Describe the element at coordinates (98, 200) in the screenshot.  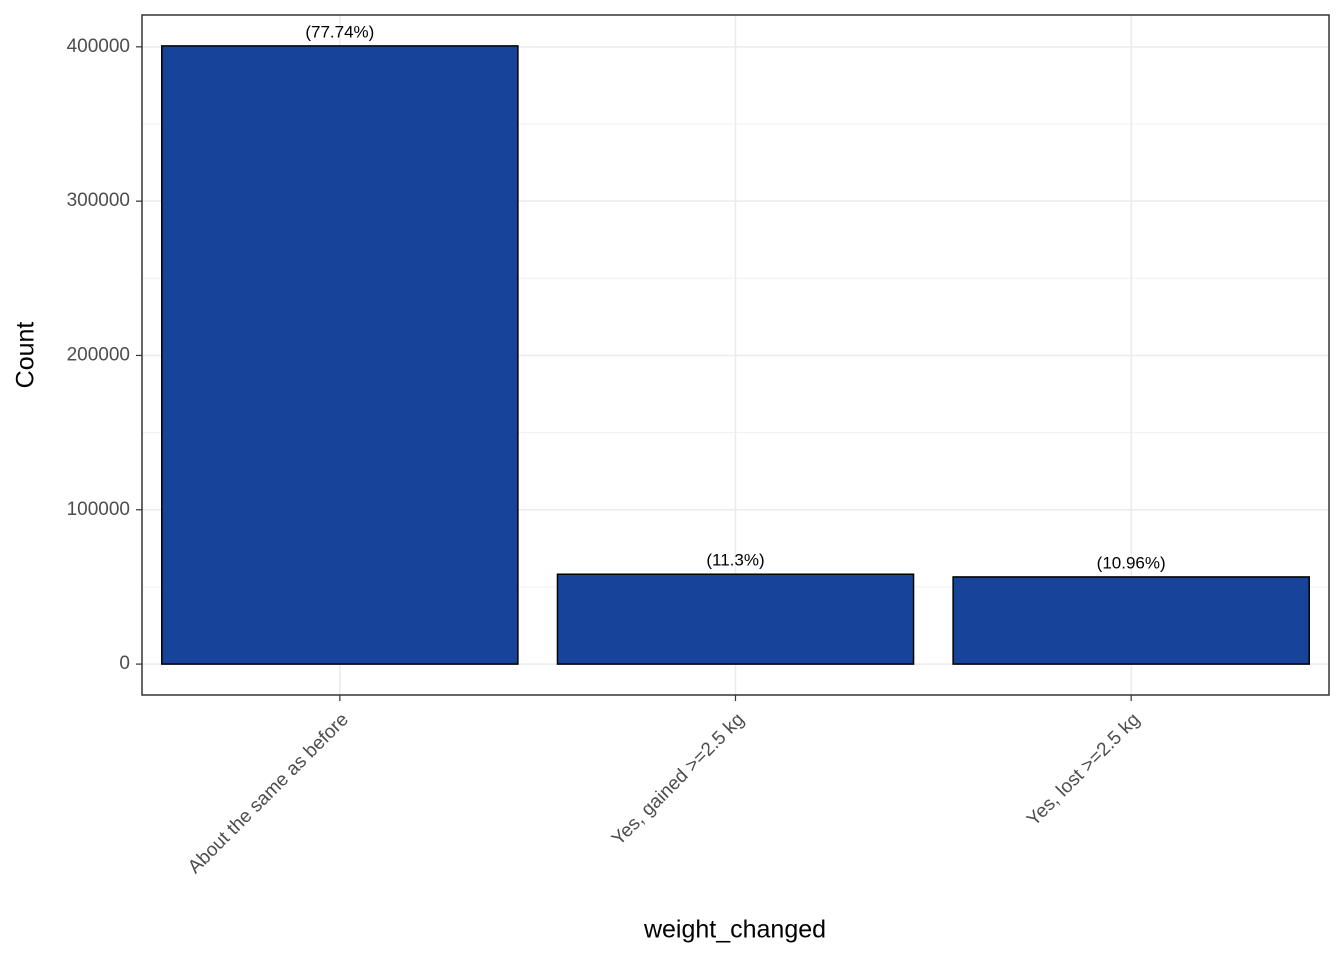
I see `y-tick-label: 300000` at that location.